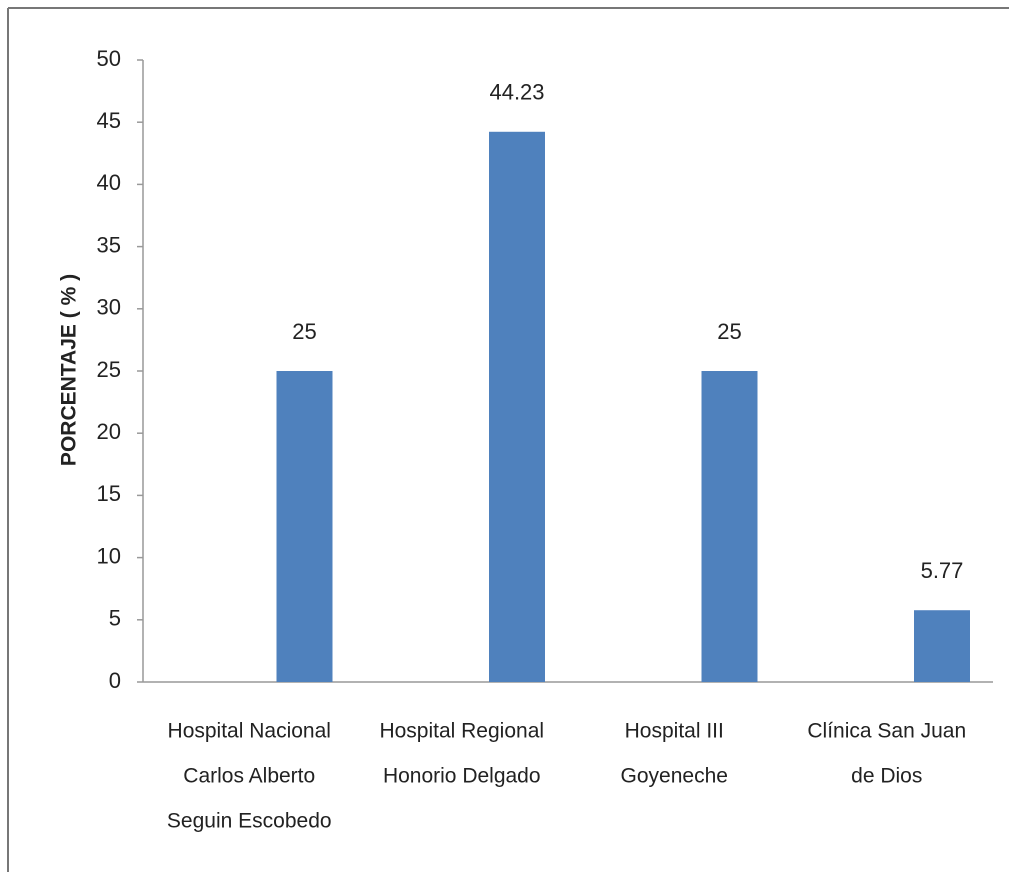 Image resolution: width=1009 pixels, height=872 pixels. Describe the element at coordinates (109, 431) in the screenshot. I see `y-tick-label: 20` at that location.